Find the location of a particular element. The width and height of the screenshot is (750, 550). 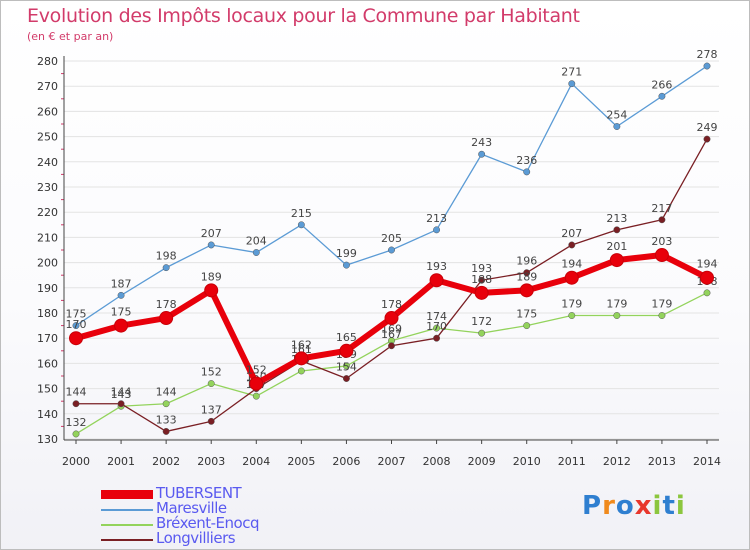

data-label: 169 is located at coordinates (391, 329).